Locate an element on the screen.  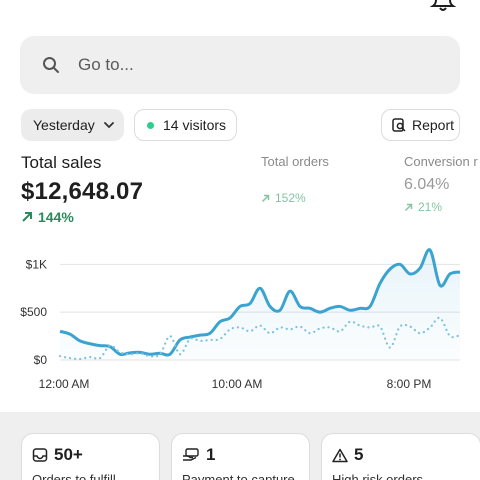
search-icon is located at coordinates (51, 65).